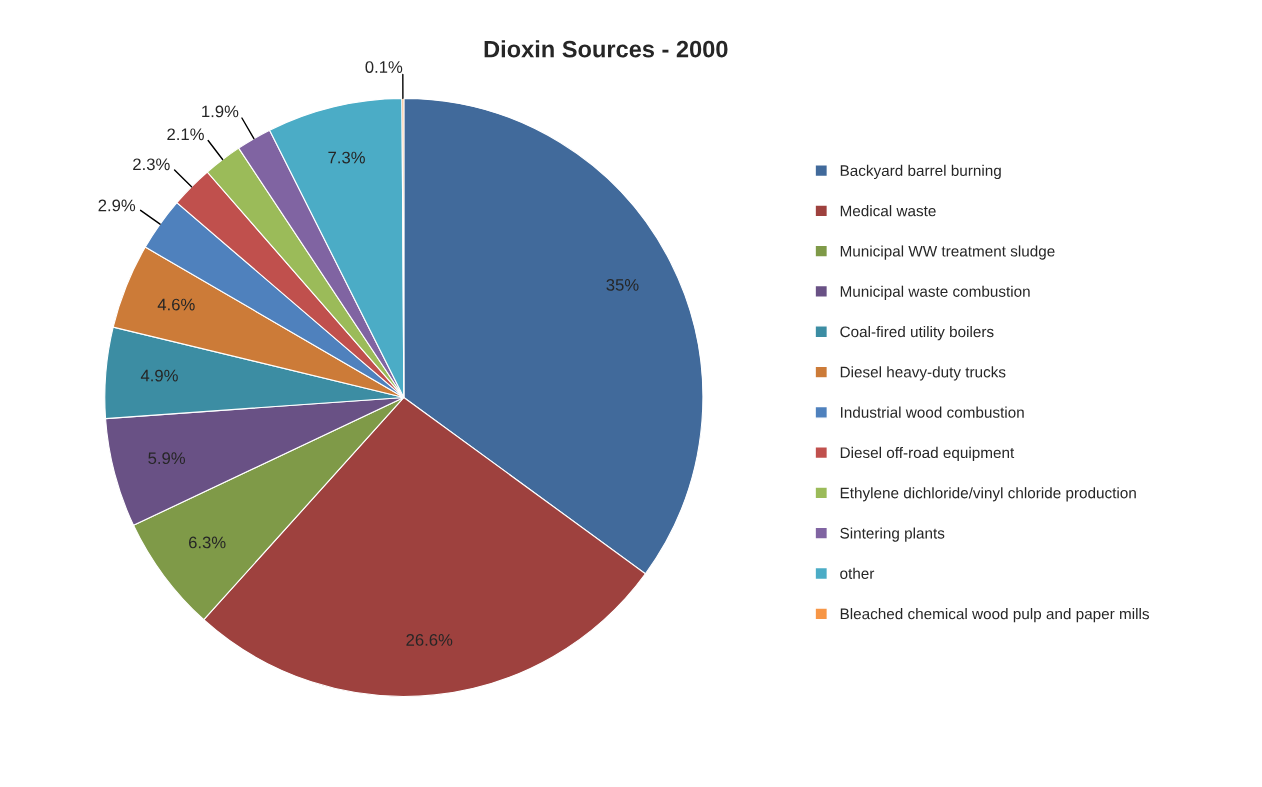 This screenshot has height=787, width=1262. Describe the element at coordinates (892, 534) in the screenshot. I see `legend-label: Sintering plants` at that location.